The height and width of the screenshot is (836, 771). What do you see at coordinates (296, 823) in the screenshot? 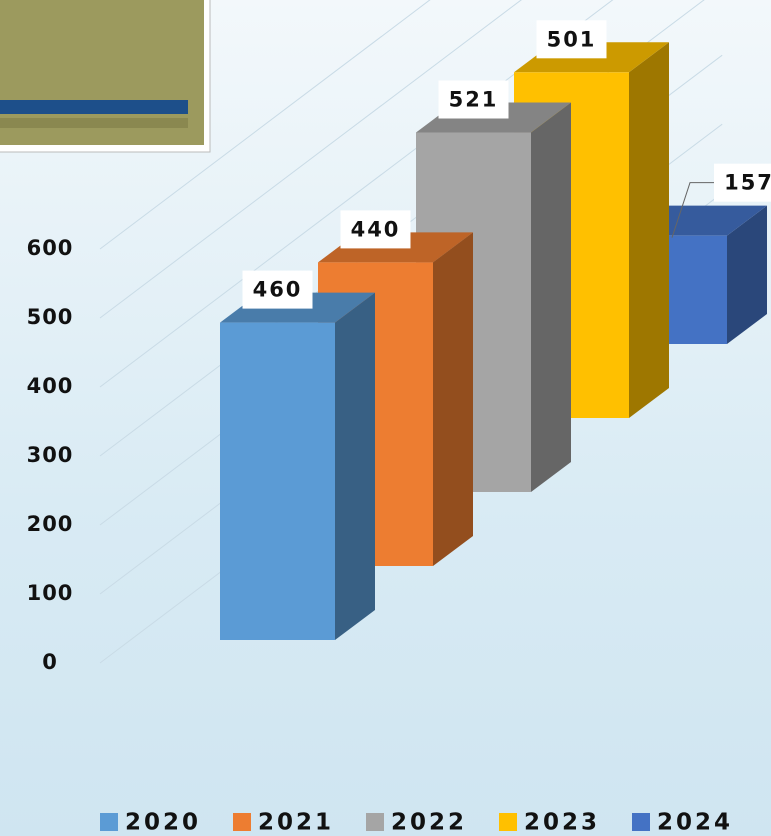
I see `legend-label: 2021` at bounding box center [296, 823].